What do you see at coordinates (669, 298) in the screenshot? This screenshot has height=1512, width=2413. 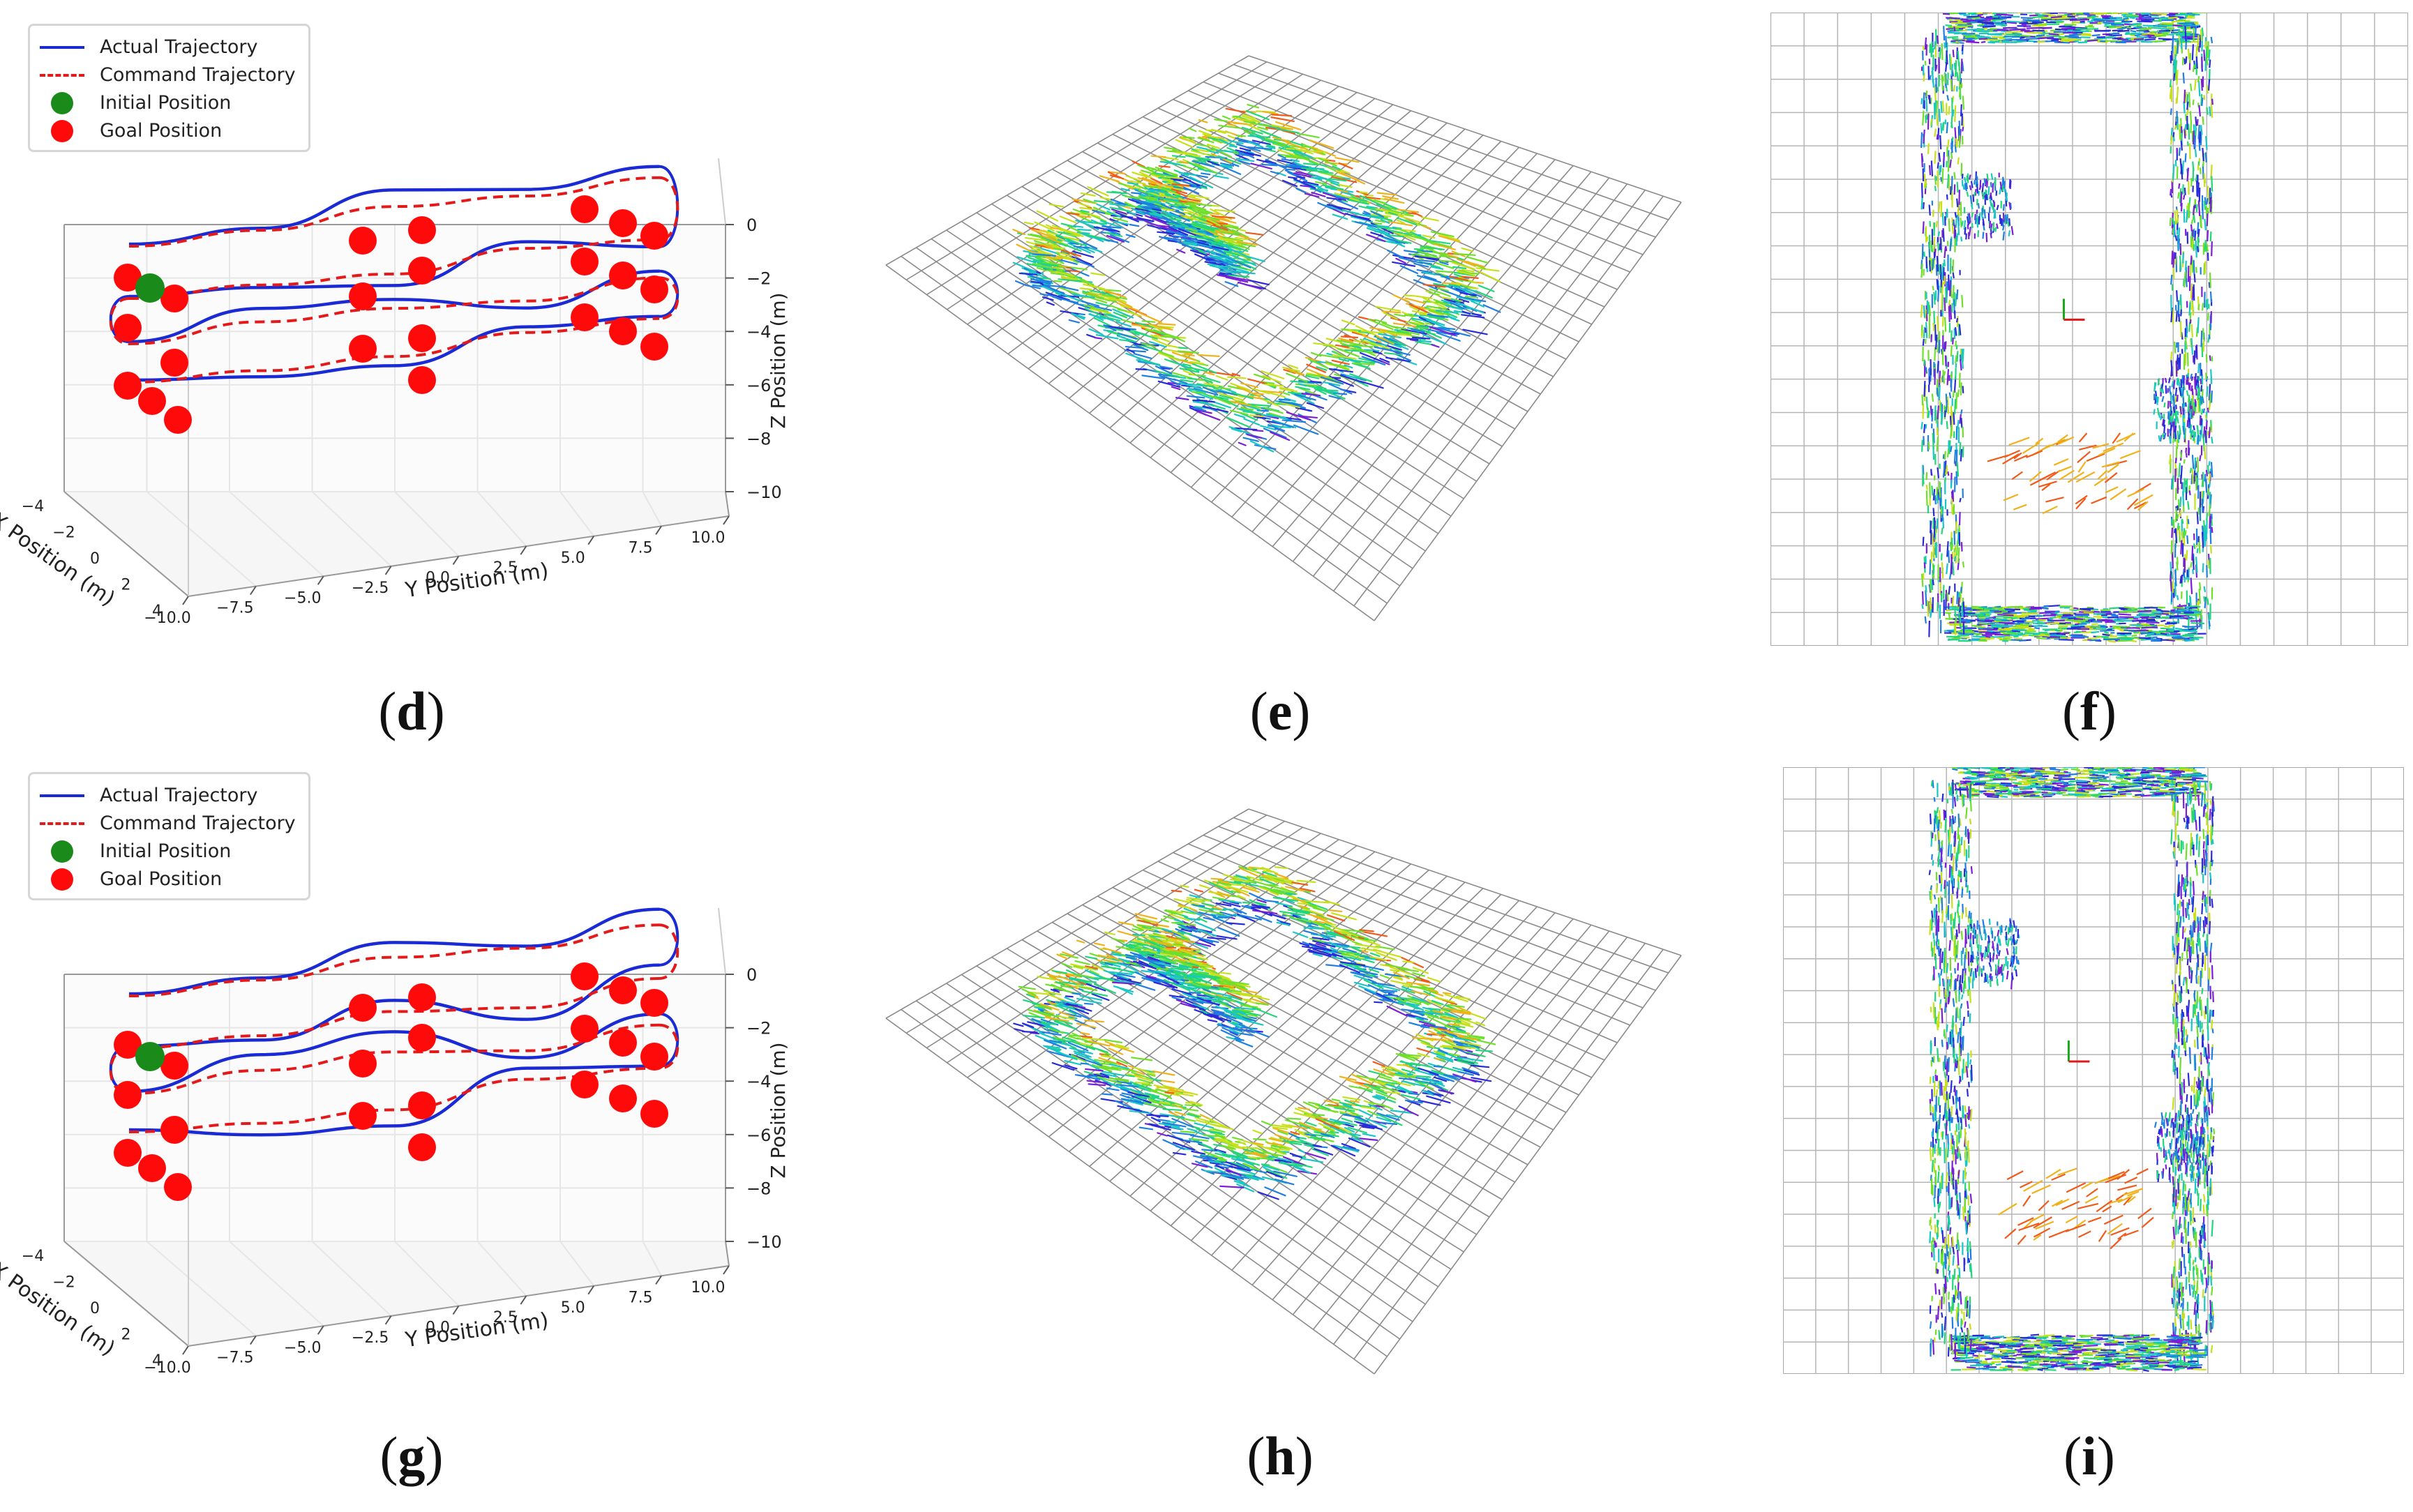 I see `command-trajectory-turn` at bounding box center [669, 298].